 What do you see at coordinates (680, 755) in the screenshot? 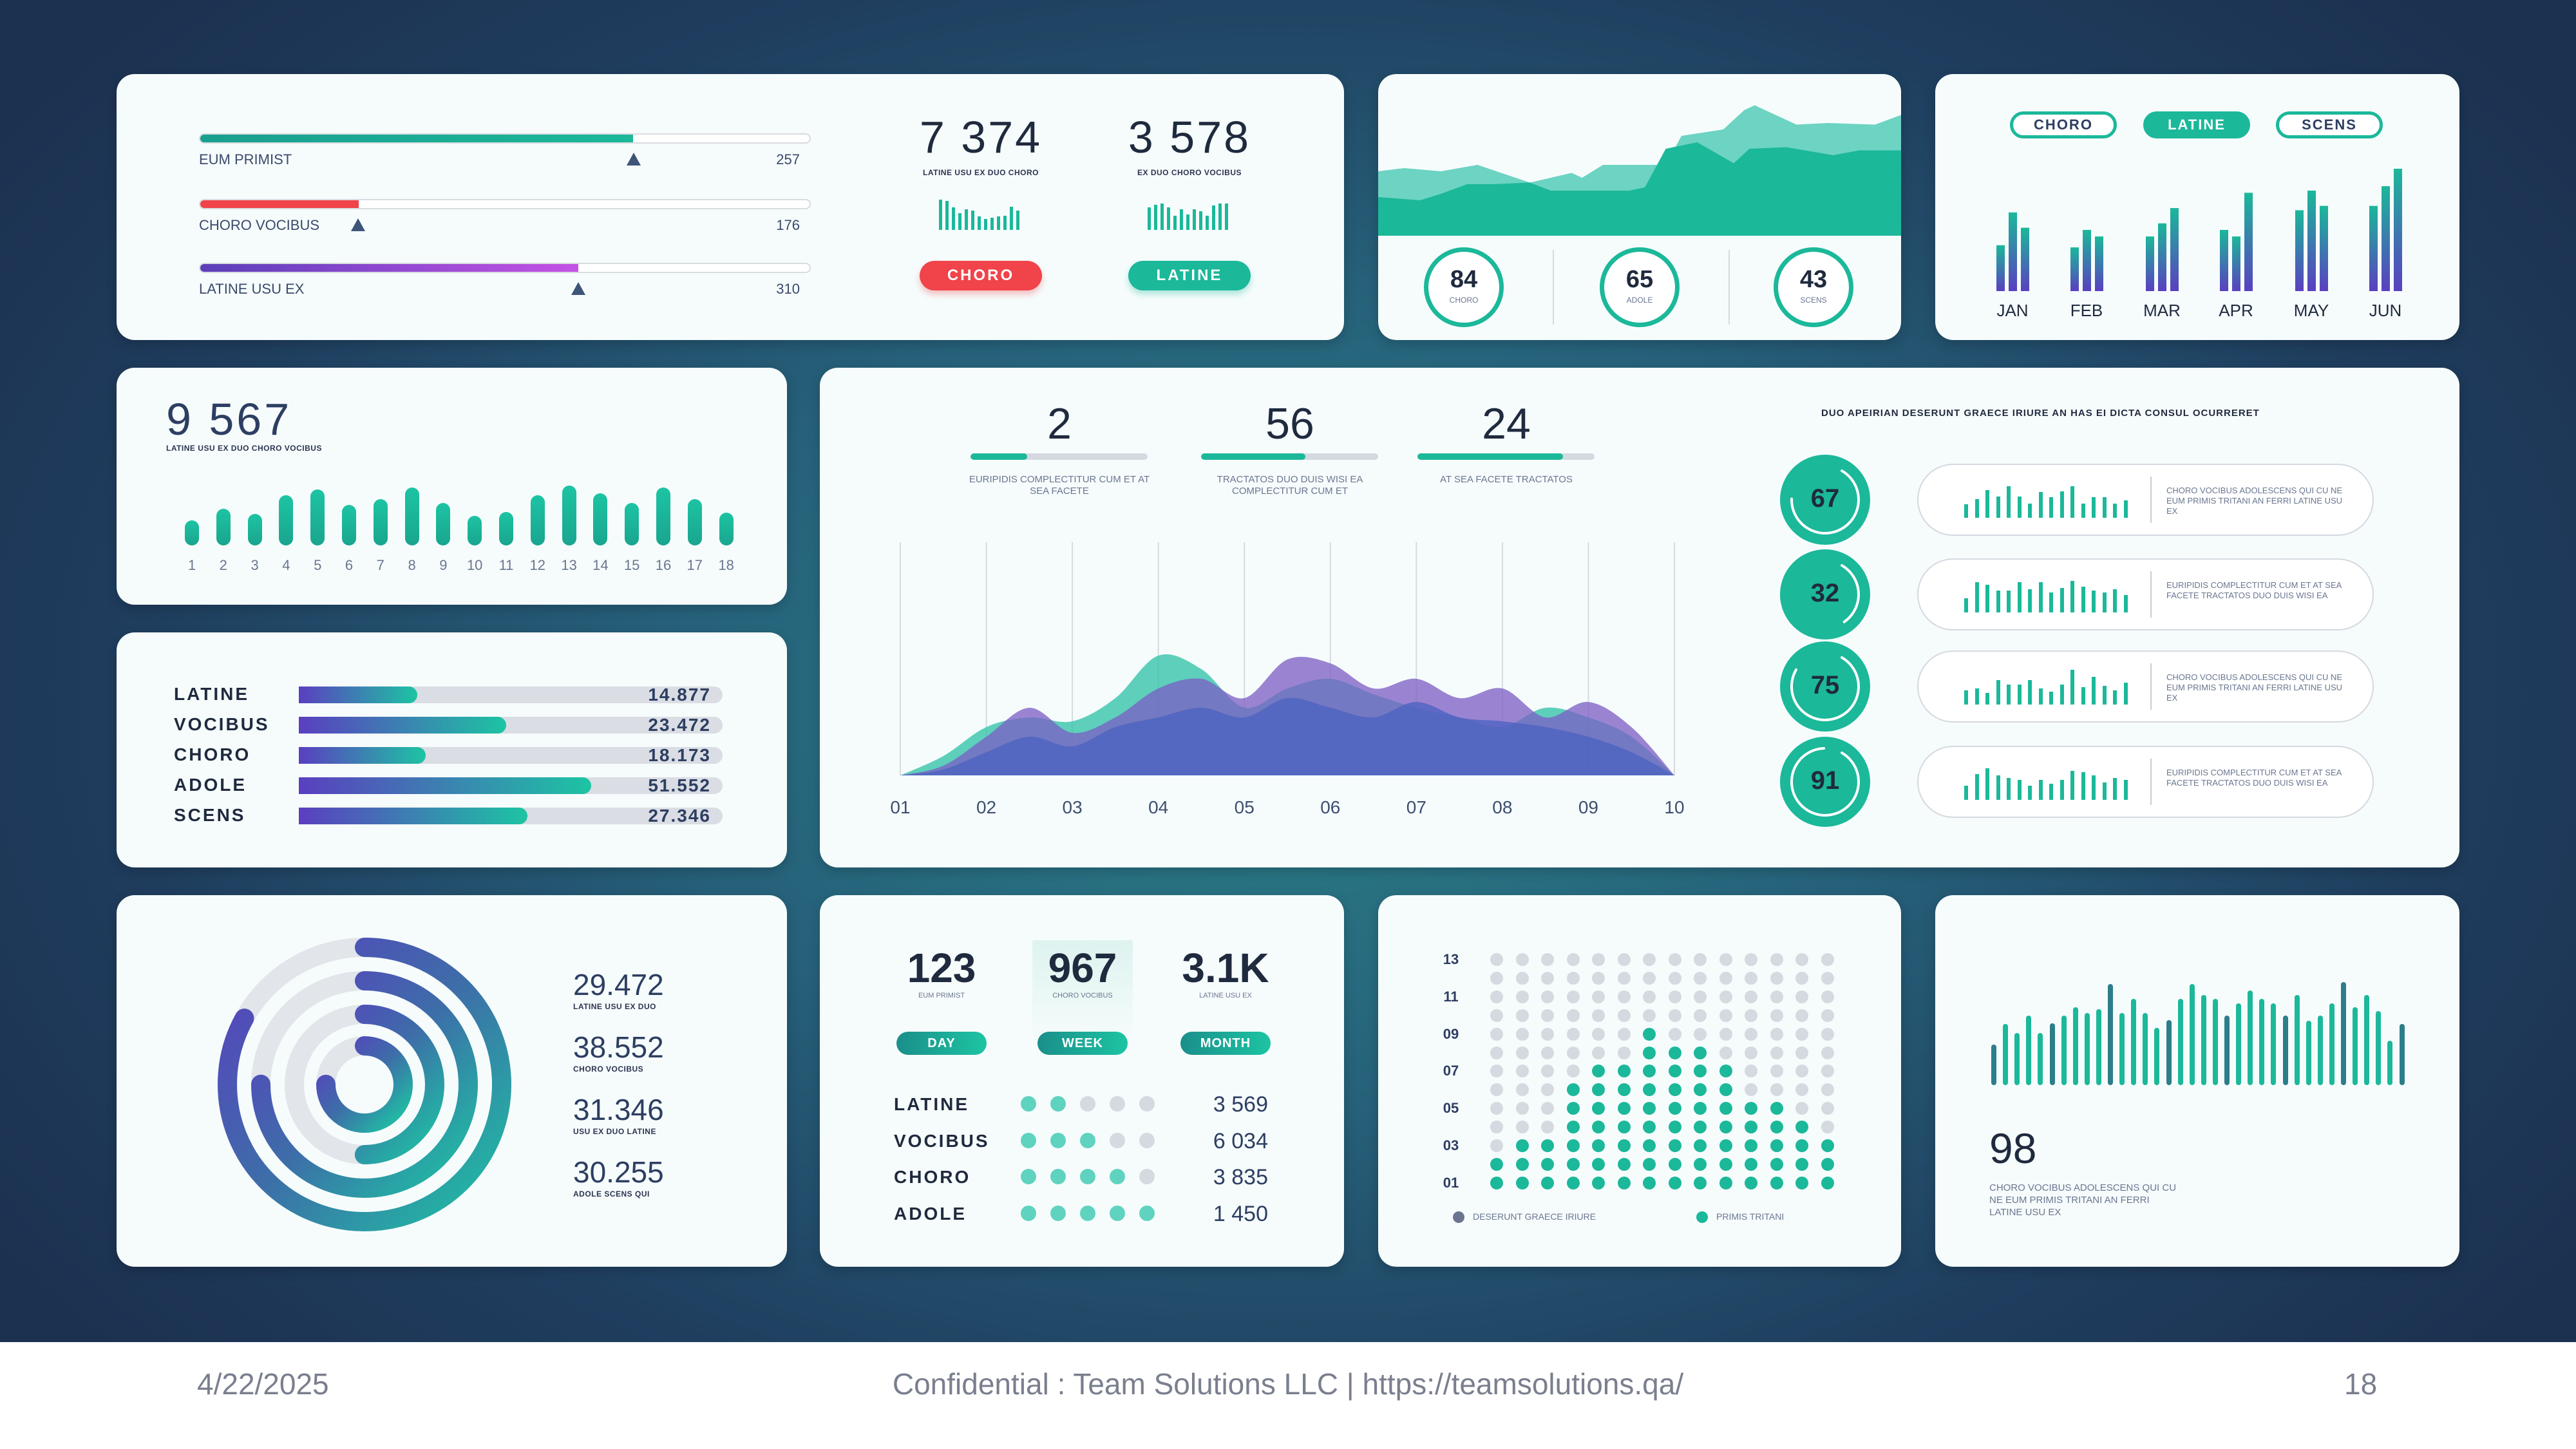
I see `hbar-value: 18.173` at bounding box center [680, 755].